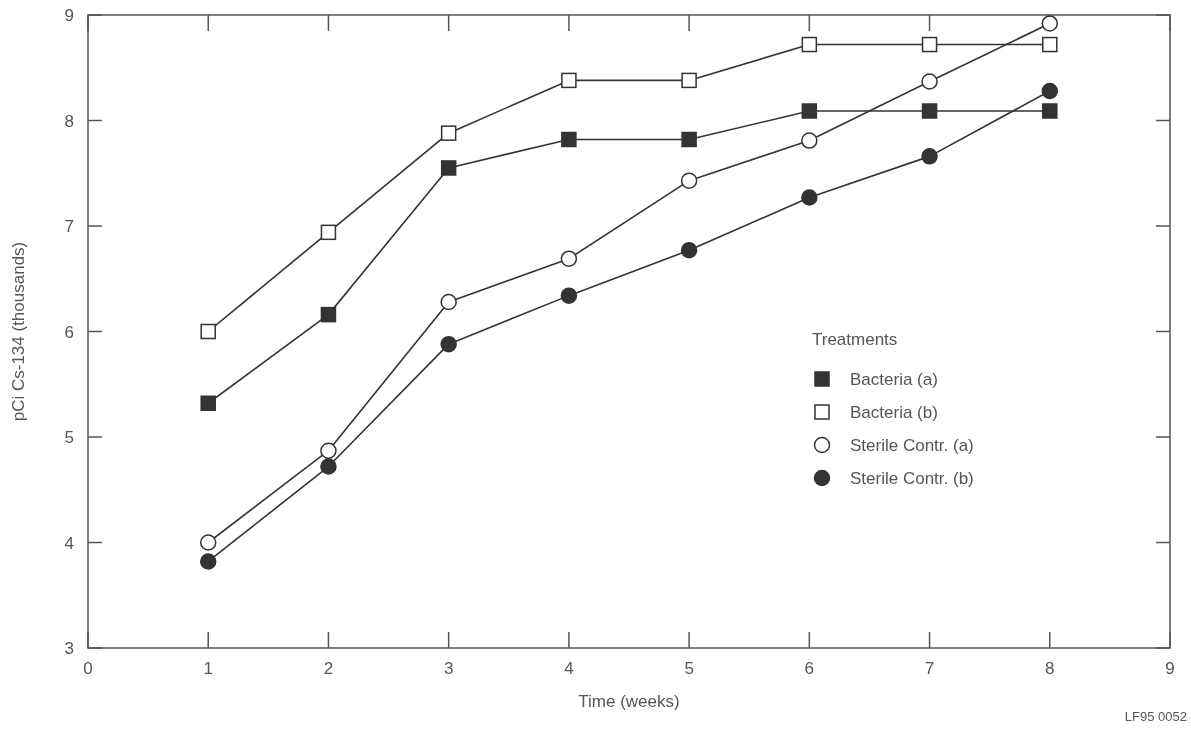  What do you see at coordinates (69, 15) in the screenshot?
I see `y-tick-label: 9` at bounding box center [69, 15].